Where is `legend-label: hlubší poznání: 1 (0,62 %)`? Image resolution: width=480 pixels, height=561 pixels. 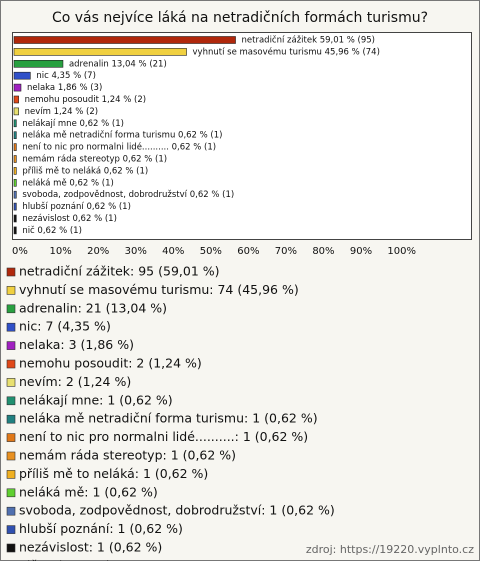
legend-label: hlubší poznání: 1 (0,62 %) is located at coordinates (101, 528).